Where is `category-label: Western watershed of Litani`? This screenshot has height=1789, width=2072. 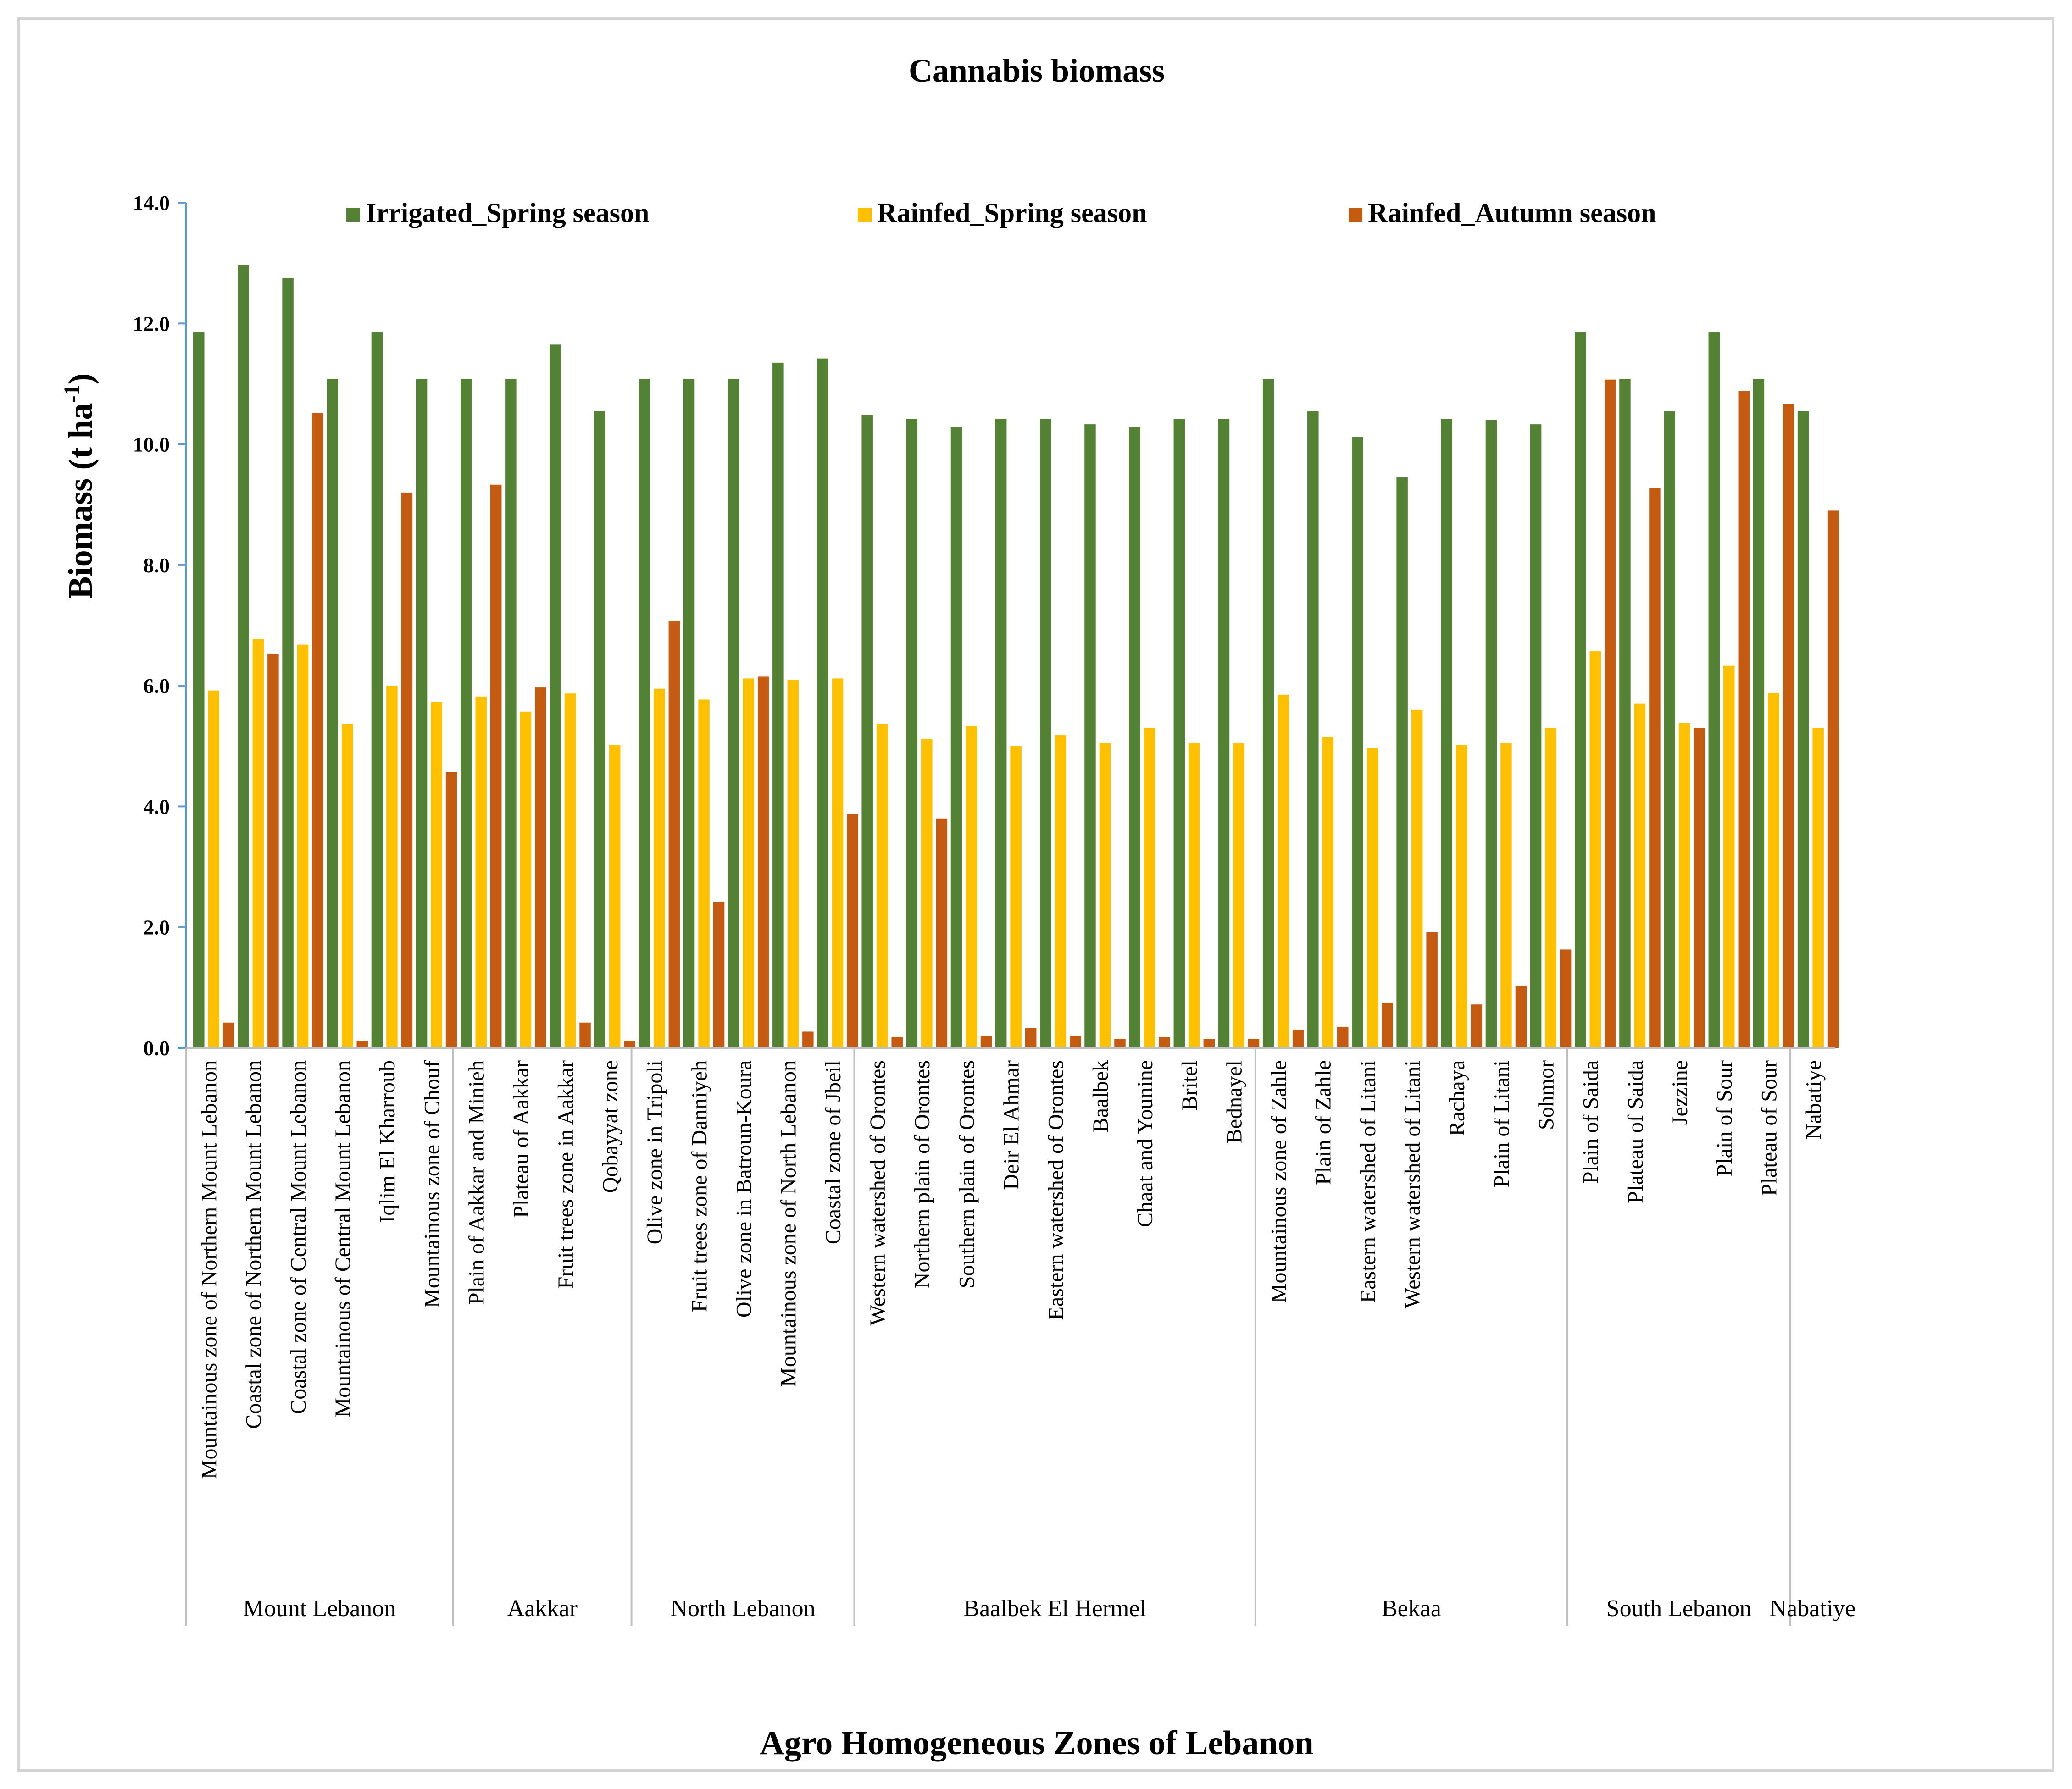
category-label: Western watershed of Litani is located at coordinates (1412, 1184).